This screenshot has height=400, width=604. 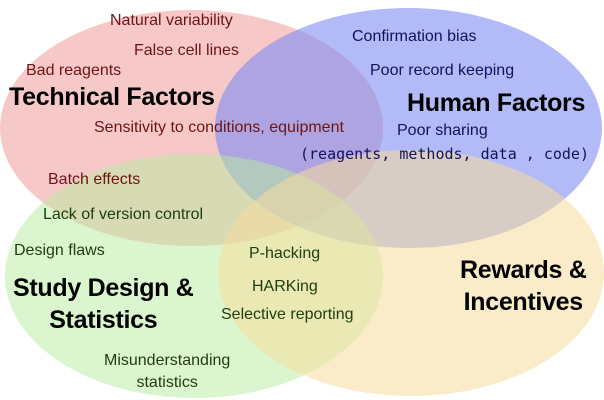 What do you see at coordinates (123, 214) in the screenshot?
I see `item-lack-version-control: Lack of version control` at bounding box center [123, 214].